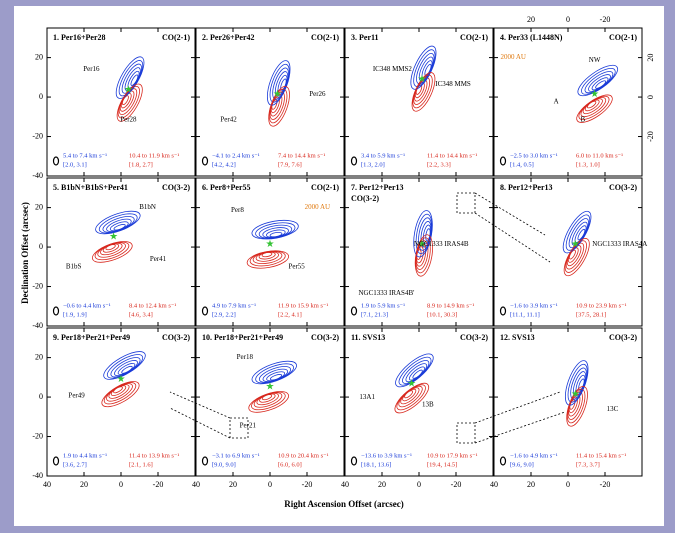  I want to click on blue-range: [2.9, 2.2], so click(224, 314).